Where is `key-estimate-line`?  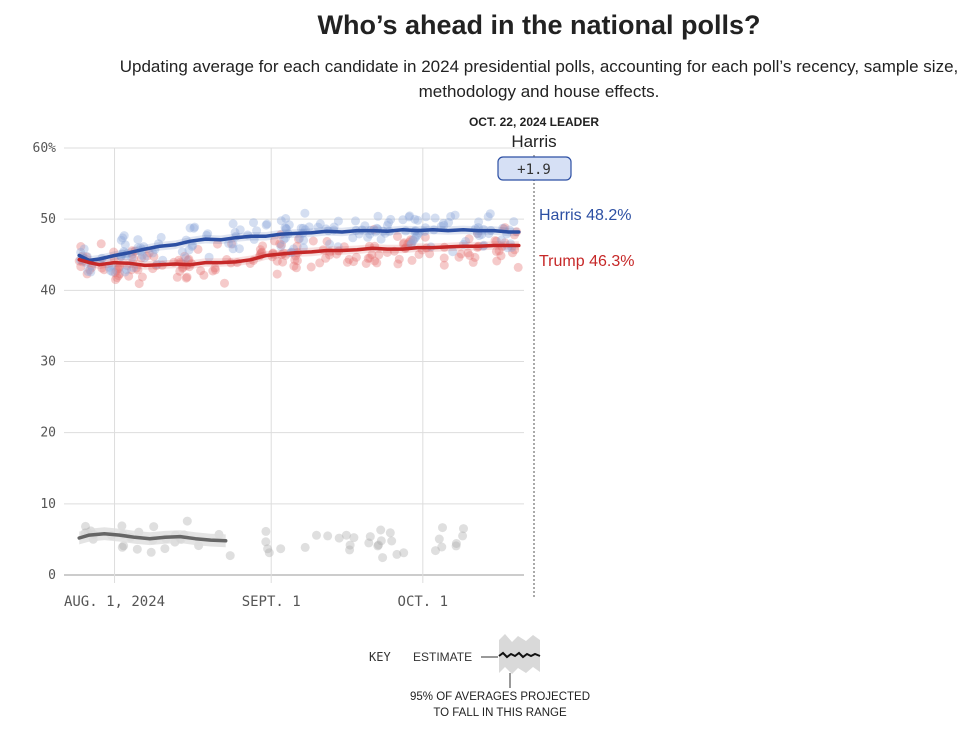 key-estimate-line is located at coordinates (519, 655).